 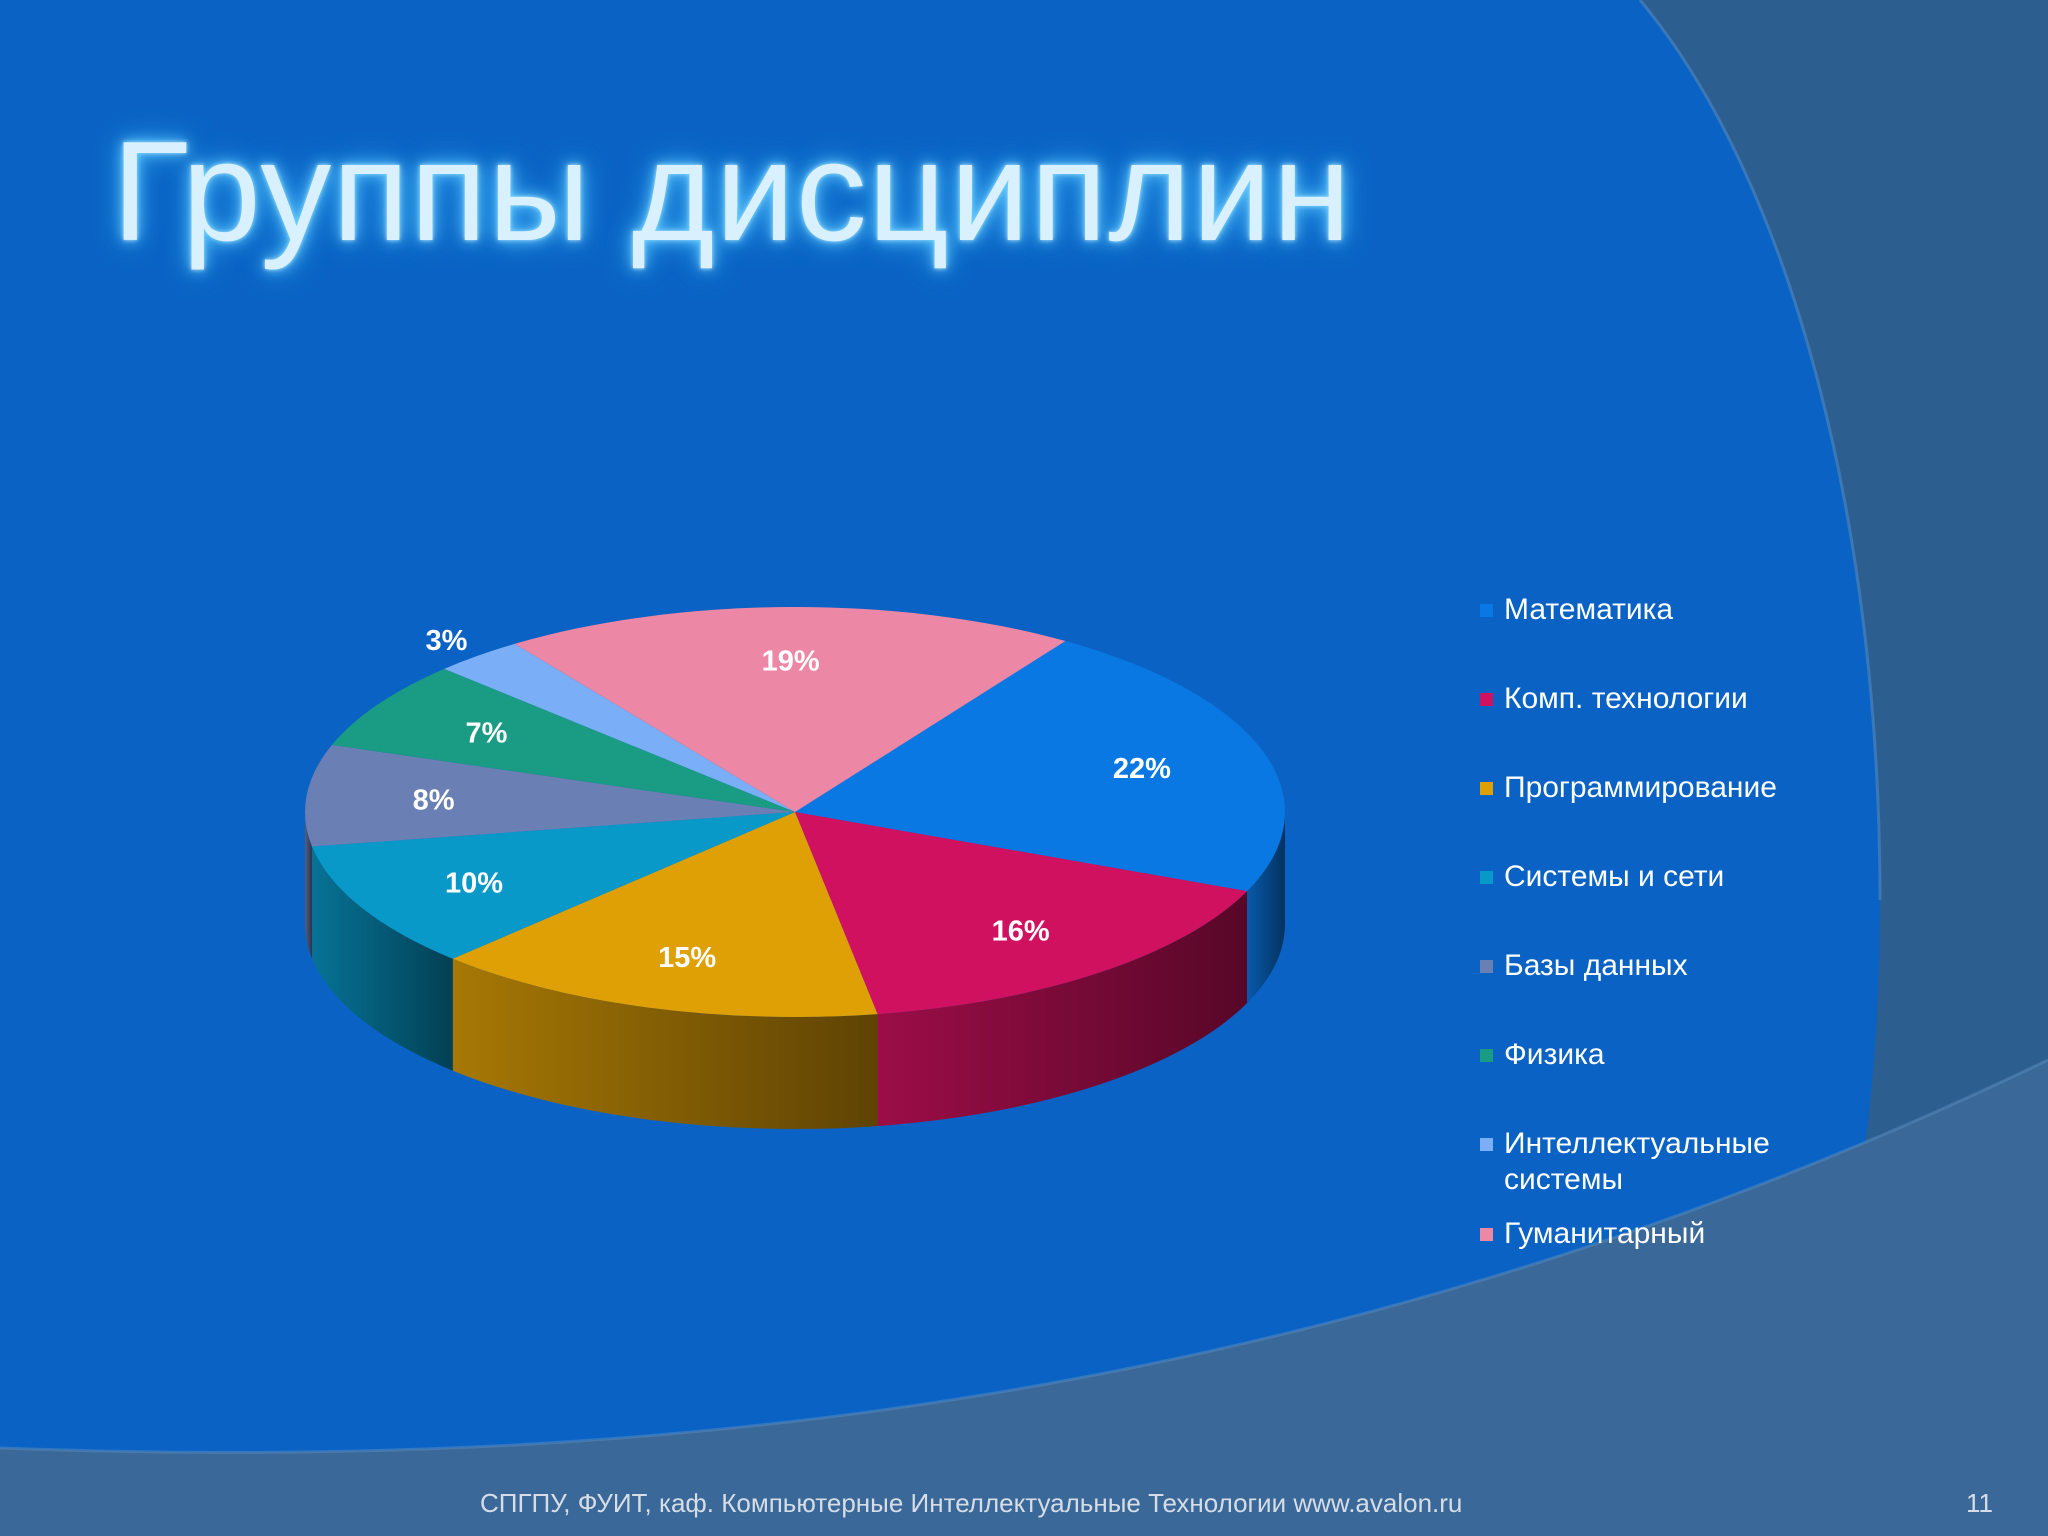 I want to click on slice-гуманитарный-value-label: 19%, so click(x=791, y=661).